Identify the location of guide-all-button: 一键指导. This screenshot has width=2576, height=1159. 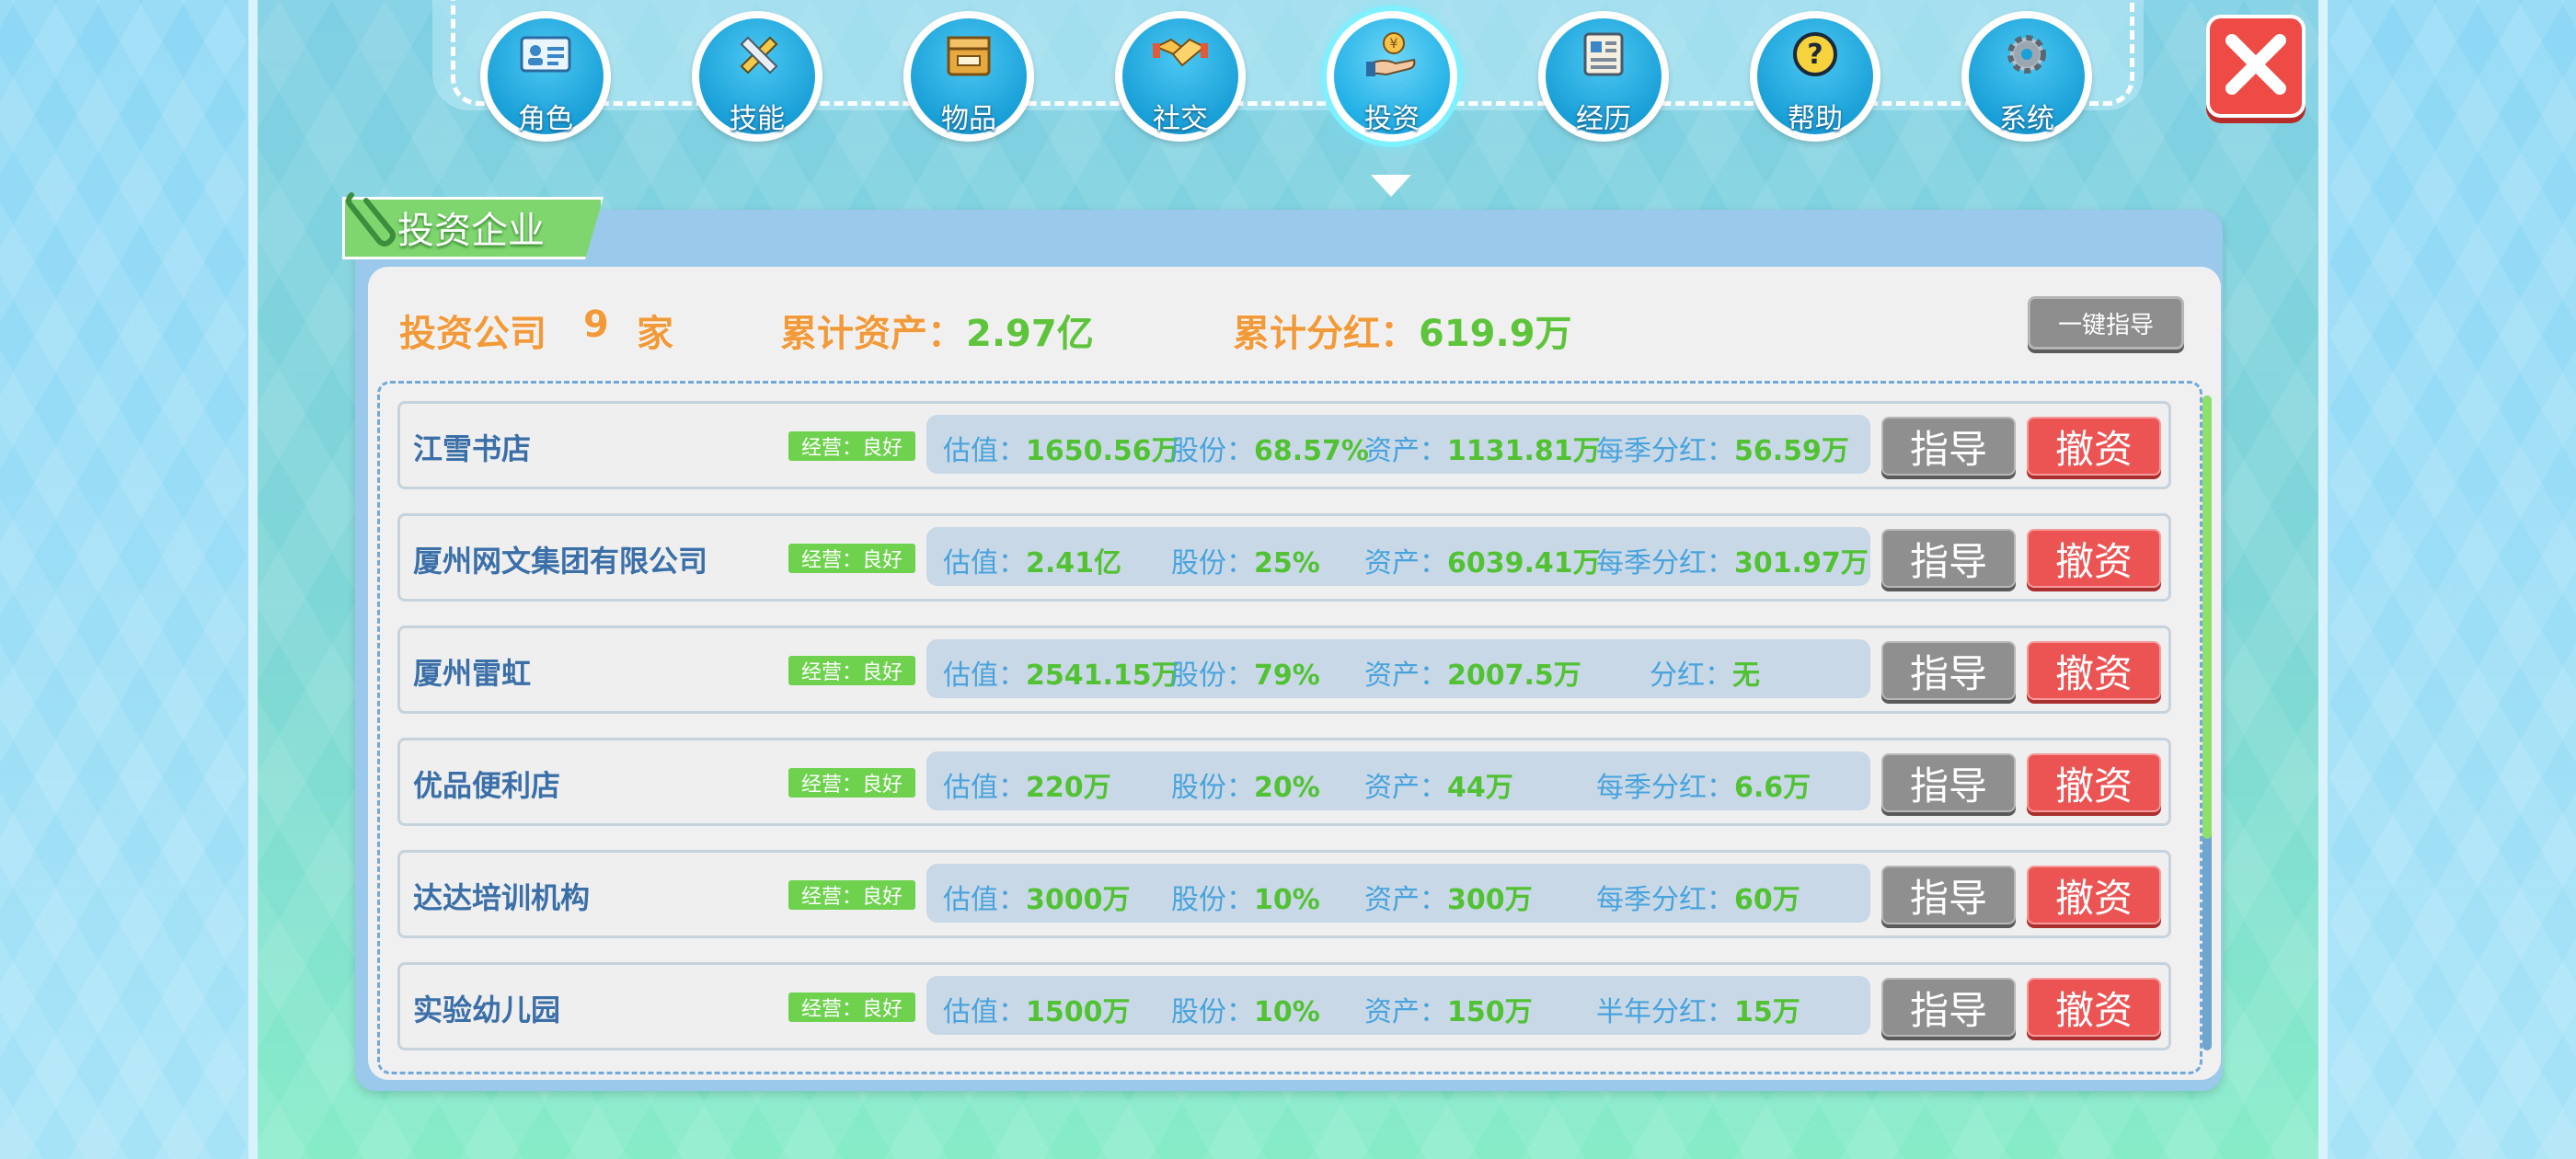
(2106, 323).